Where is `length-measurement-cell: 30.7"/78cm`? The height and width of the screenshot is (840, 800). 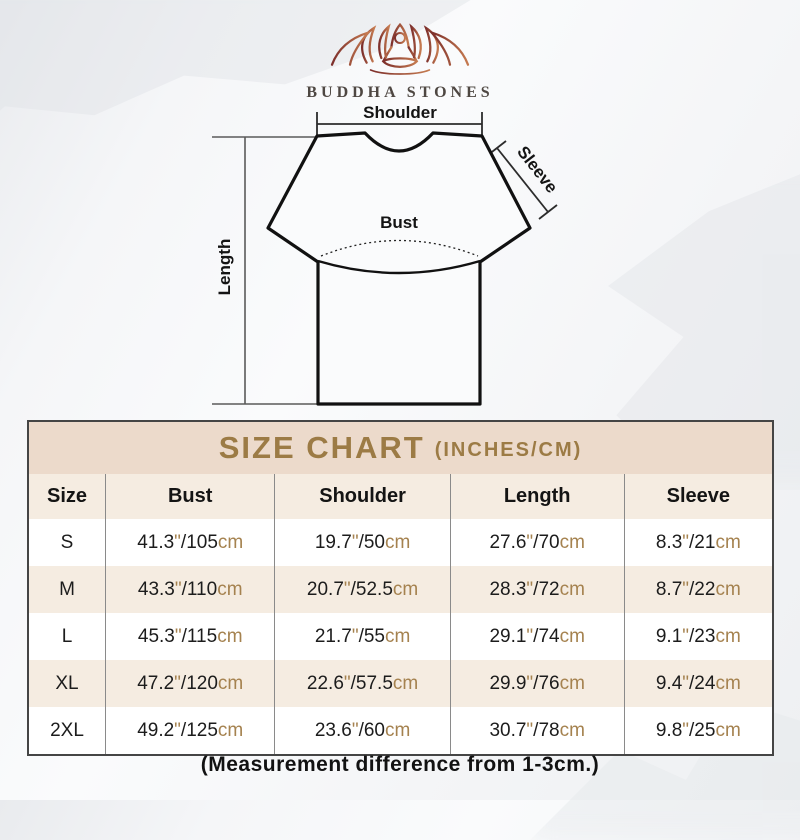
length-measurement-cell: 30.7"/78cm is located at coordinates (537, 730).